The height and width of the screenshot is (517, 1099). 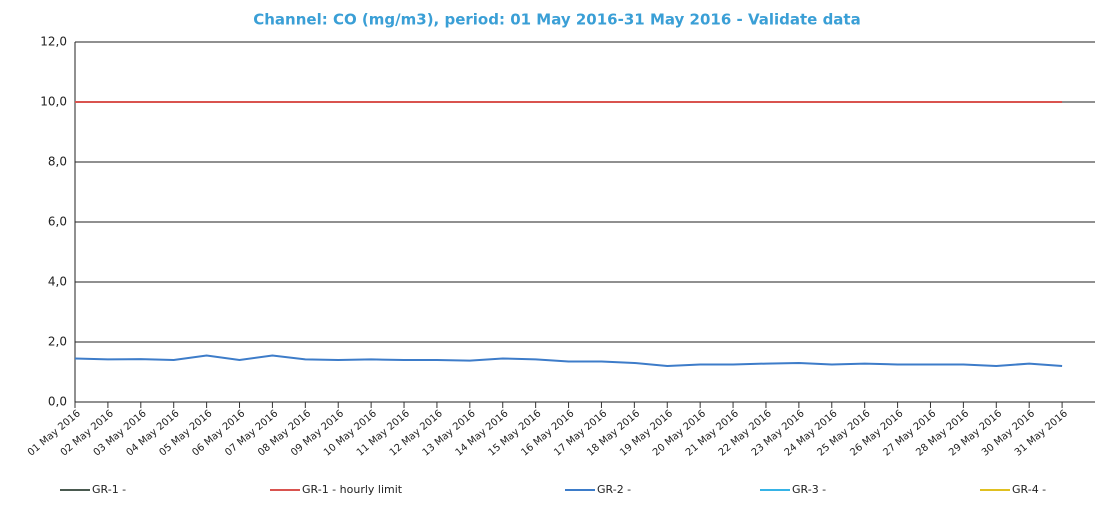 What do you see at coordinates (614, 489) in the screenshot?
I see `legend-label: GR-2 -` at bounding box center [614, 489].